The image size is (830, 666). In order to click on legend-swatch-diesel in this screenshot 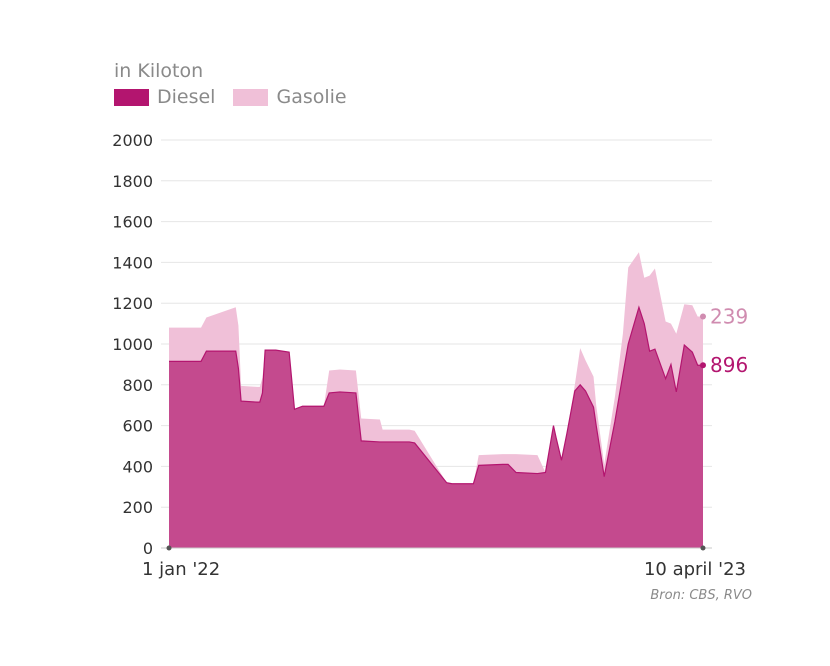, I will do `click(131, 97)`.